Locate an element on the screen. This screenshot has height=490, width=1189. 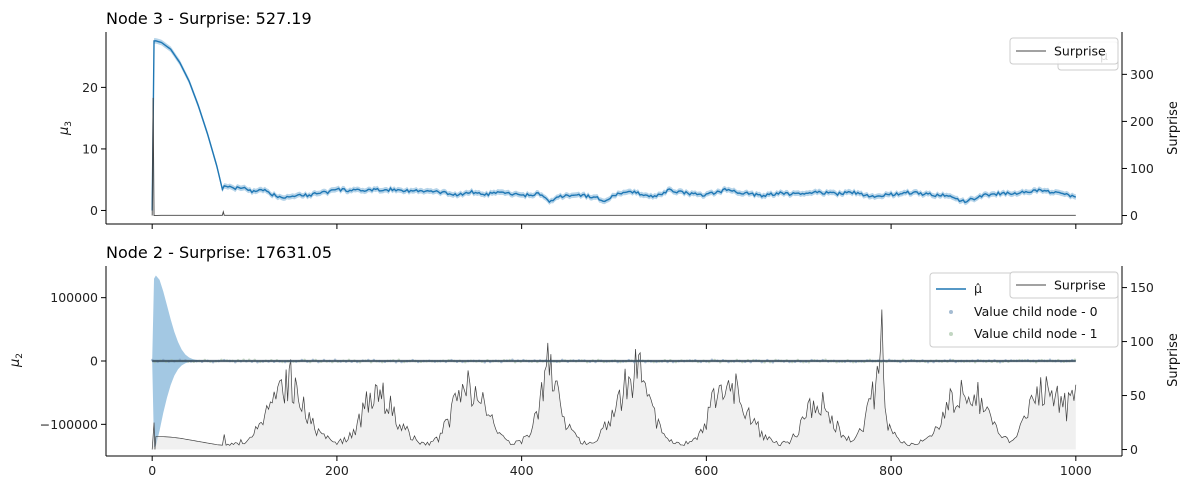
x-tick-label: 600 is located at coordinates (706, 470).